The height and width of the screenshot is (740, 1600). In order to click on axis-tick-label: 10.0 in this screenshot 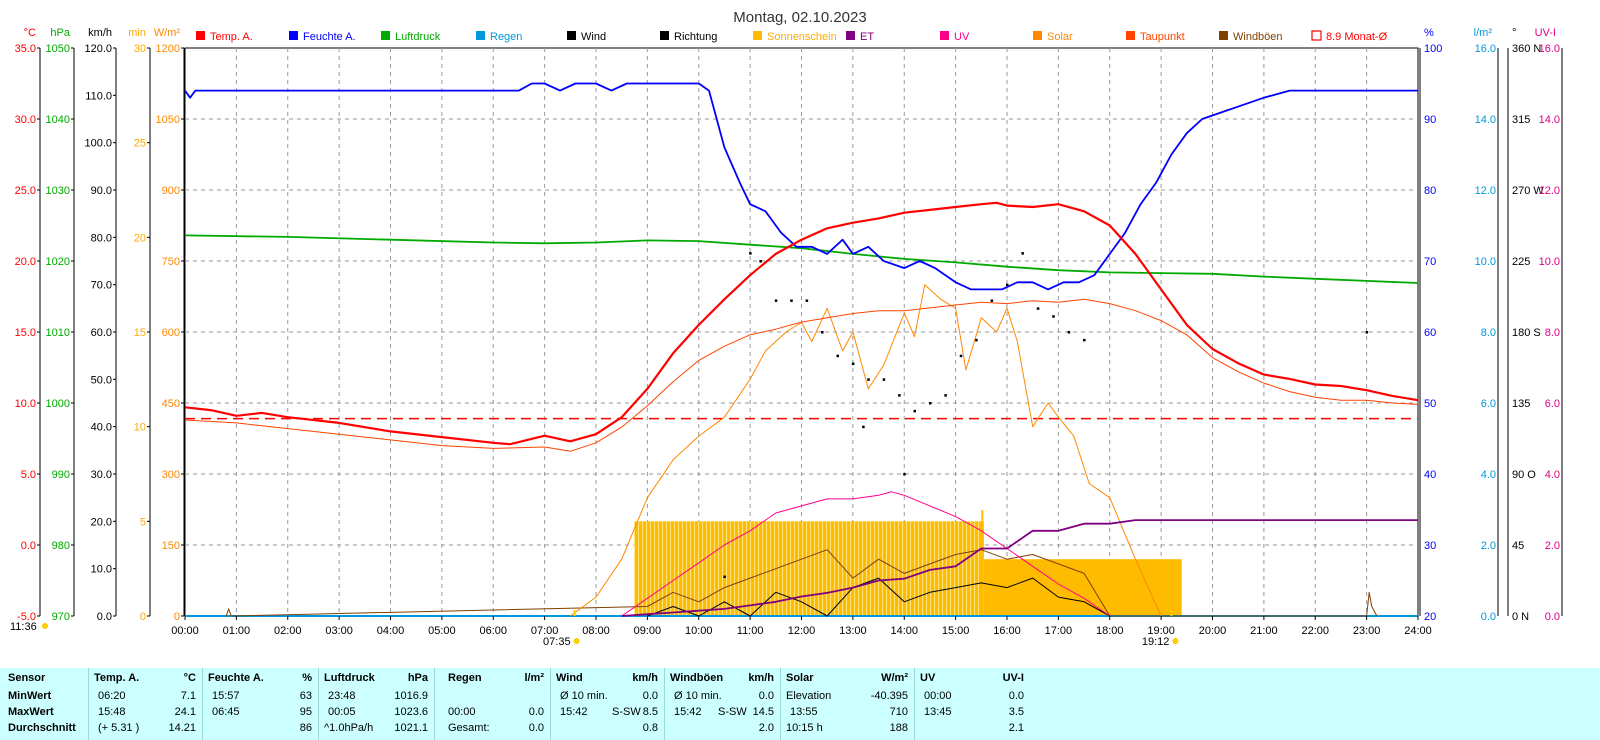, I will do `click(25, 404)`.